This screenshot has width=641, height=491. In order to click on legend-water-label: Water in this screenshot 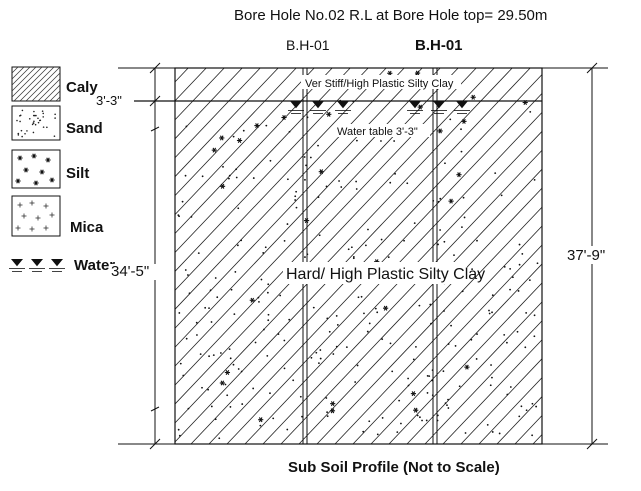, I will do `click(94, 265)`.